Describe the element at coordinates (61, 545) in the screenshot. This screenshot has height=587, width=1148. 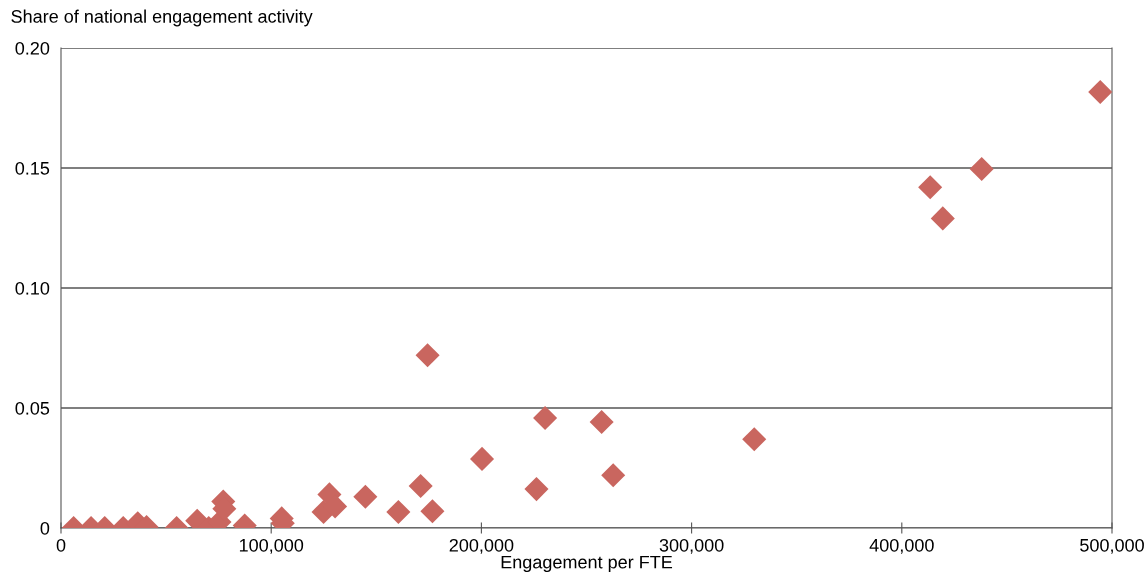
I see `x-tick-label: 0` at that location.